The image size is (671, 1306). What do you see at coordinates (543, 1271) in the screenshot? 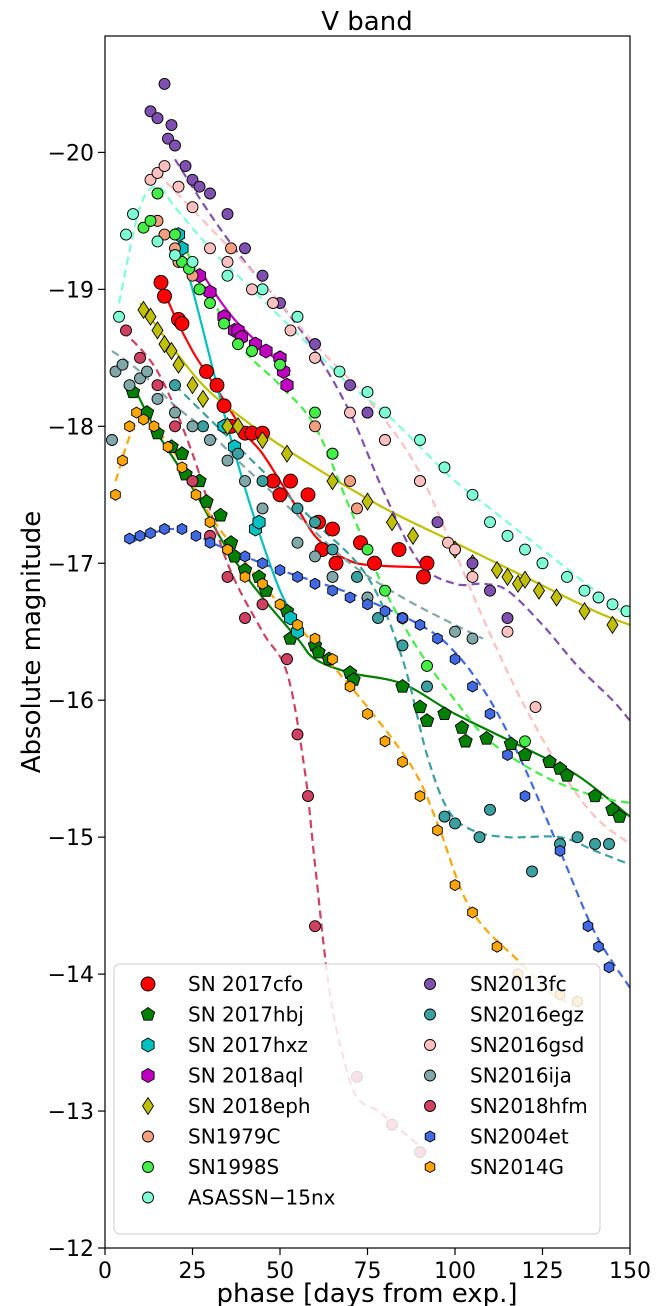
I see `x-tick-label: 125` at bounding box center [543, 1271].